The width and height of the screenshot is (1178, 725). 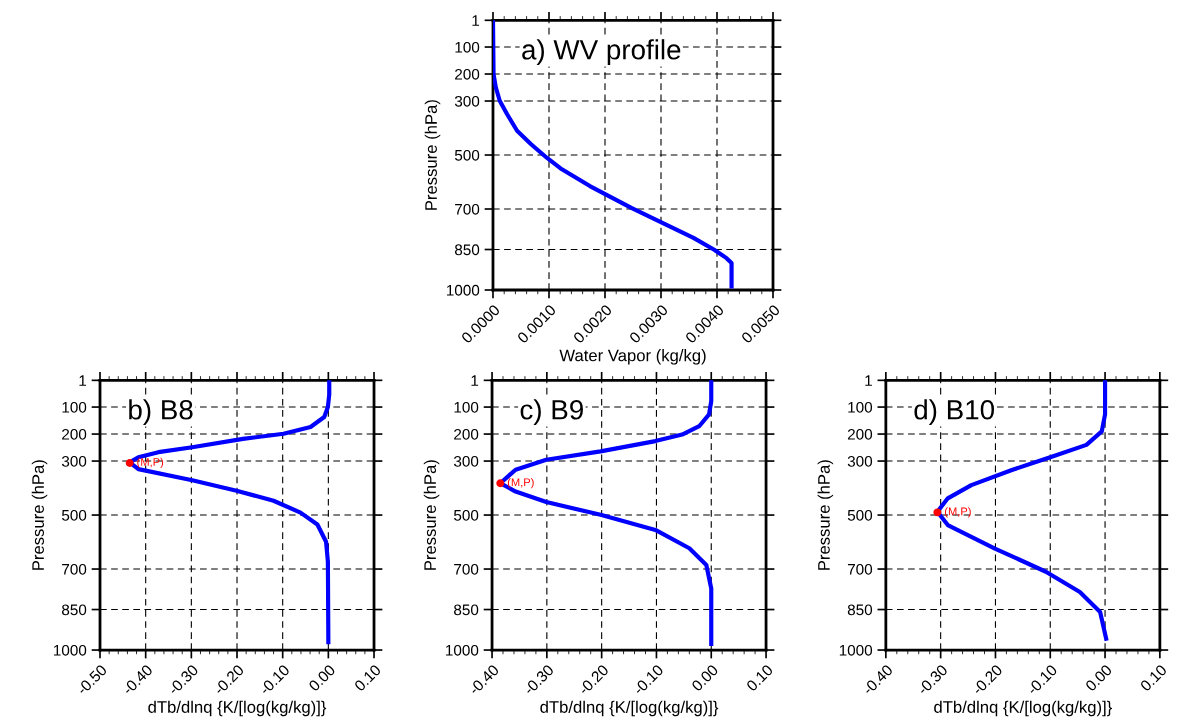 I want to click on x-axis-title: Water Vapor (kg/kg), so click(x=632, y=357).